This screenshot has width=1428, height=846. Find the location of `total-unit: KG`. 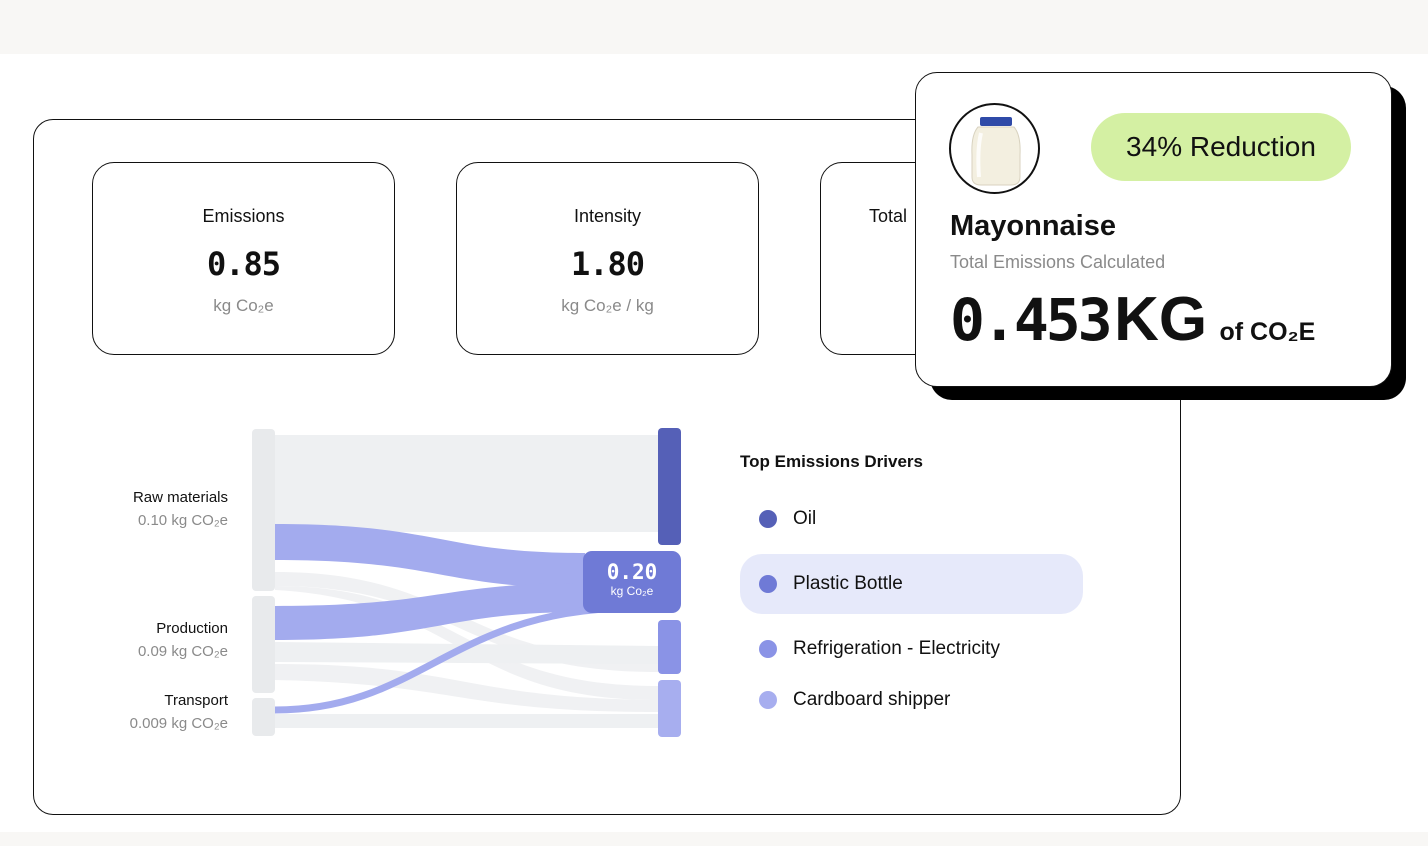

total-unit: KG is located at coordinates (1161, 319).